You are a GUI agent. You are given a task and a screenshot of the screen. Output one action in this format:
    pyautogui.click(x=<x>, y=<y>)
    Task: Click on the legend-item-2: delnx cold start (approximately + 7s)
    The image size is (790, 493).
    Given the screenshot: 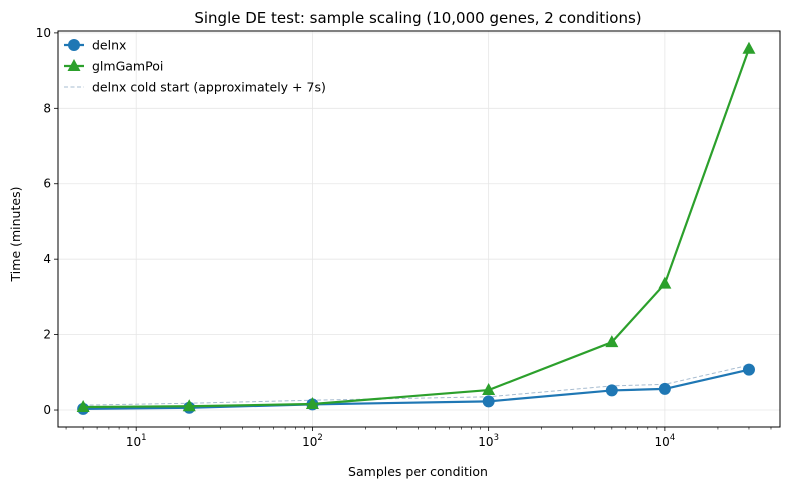 What is the action you would take?
    pyautogui.click(x=195, y=87)
    